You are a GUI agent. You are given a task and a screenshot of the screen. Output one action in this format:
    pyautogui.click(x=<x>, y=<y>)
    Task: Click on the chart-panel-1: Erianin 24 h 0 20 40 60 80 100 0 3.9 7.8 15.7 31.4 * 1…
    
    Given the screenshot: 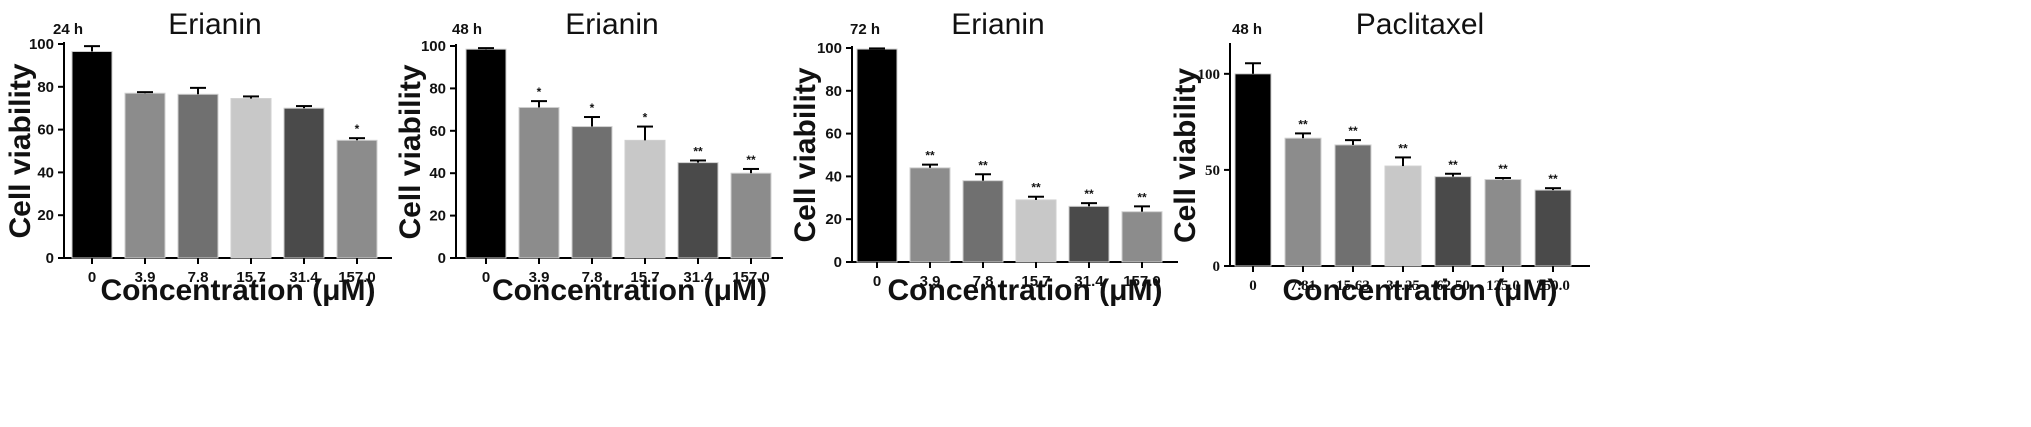 What is the action you would take?
    pyautogui.click(x=198, y=157)
    